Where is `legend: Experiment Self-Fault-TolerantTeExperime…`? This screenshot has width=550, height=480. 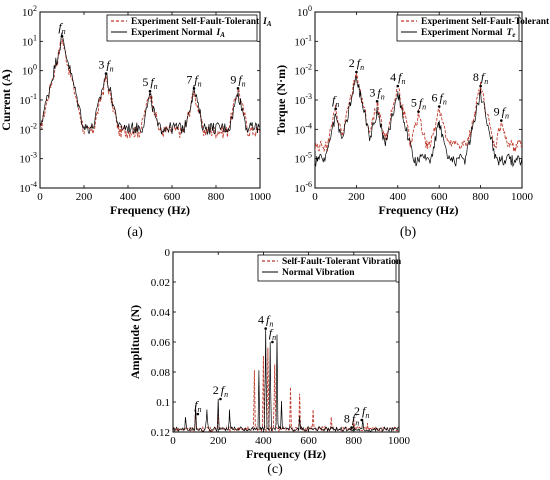 legend: Experiment Self-Fault-TolerantTeExperime… is located at coordinates (473, 28).